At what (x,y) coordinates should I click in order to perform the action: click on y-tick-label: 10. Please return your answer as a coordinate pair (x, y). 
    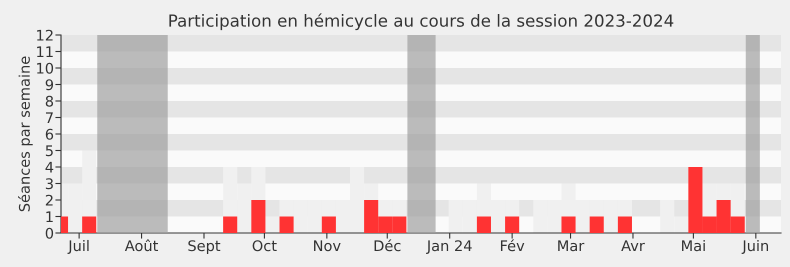
    Looking at the image, I should click on (45, 68).